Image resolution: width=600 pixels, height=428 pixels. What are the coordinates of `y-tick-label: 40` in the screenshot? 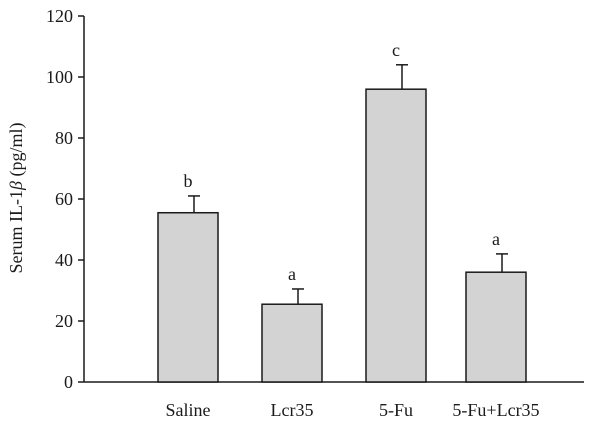 It's located at (64, 260).